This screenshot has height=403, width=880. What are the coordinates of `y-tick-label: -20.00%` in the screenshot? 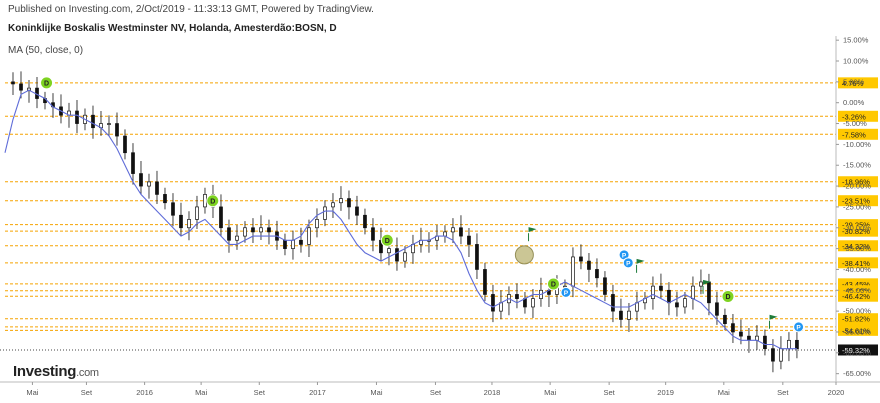 It's located at (857, 186).